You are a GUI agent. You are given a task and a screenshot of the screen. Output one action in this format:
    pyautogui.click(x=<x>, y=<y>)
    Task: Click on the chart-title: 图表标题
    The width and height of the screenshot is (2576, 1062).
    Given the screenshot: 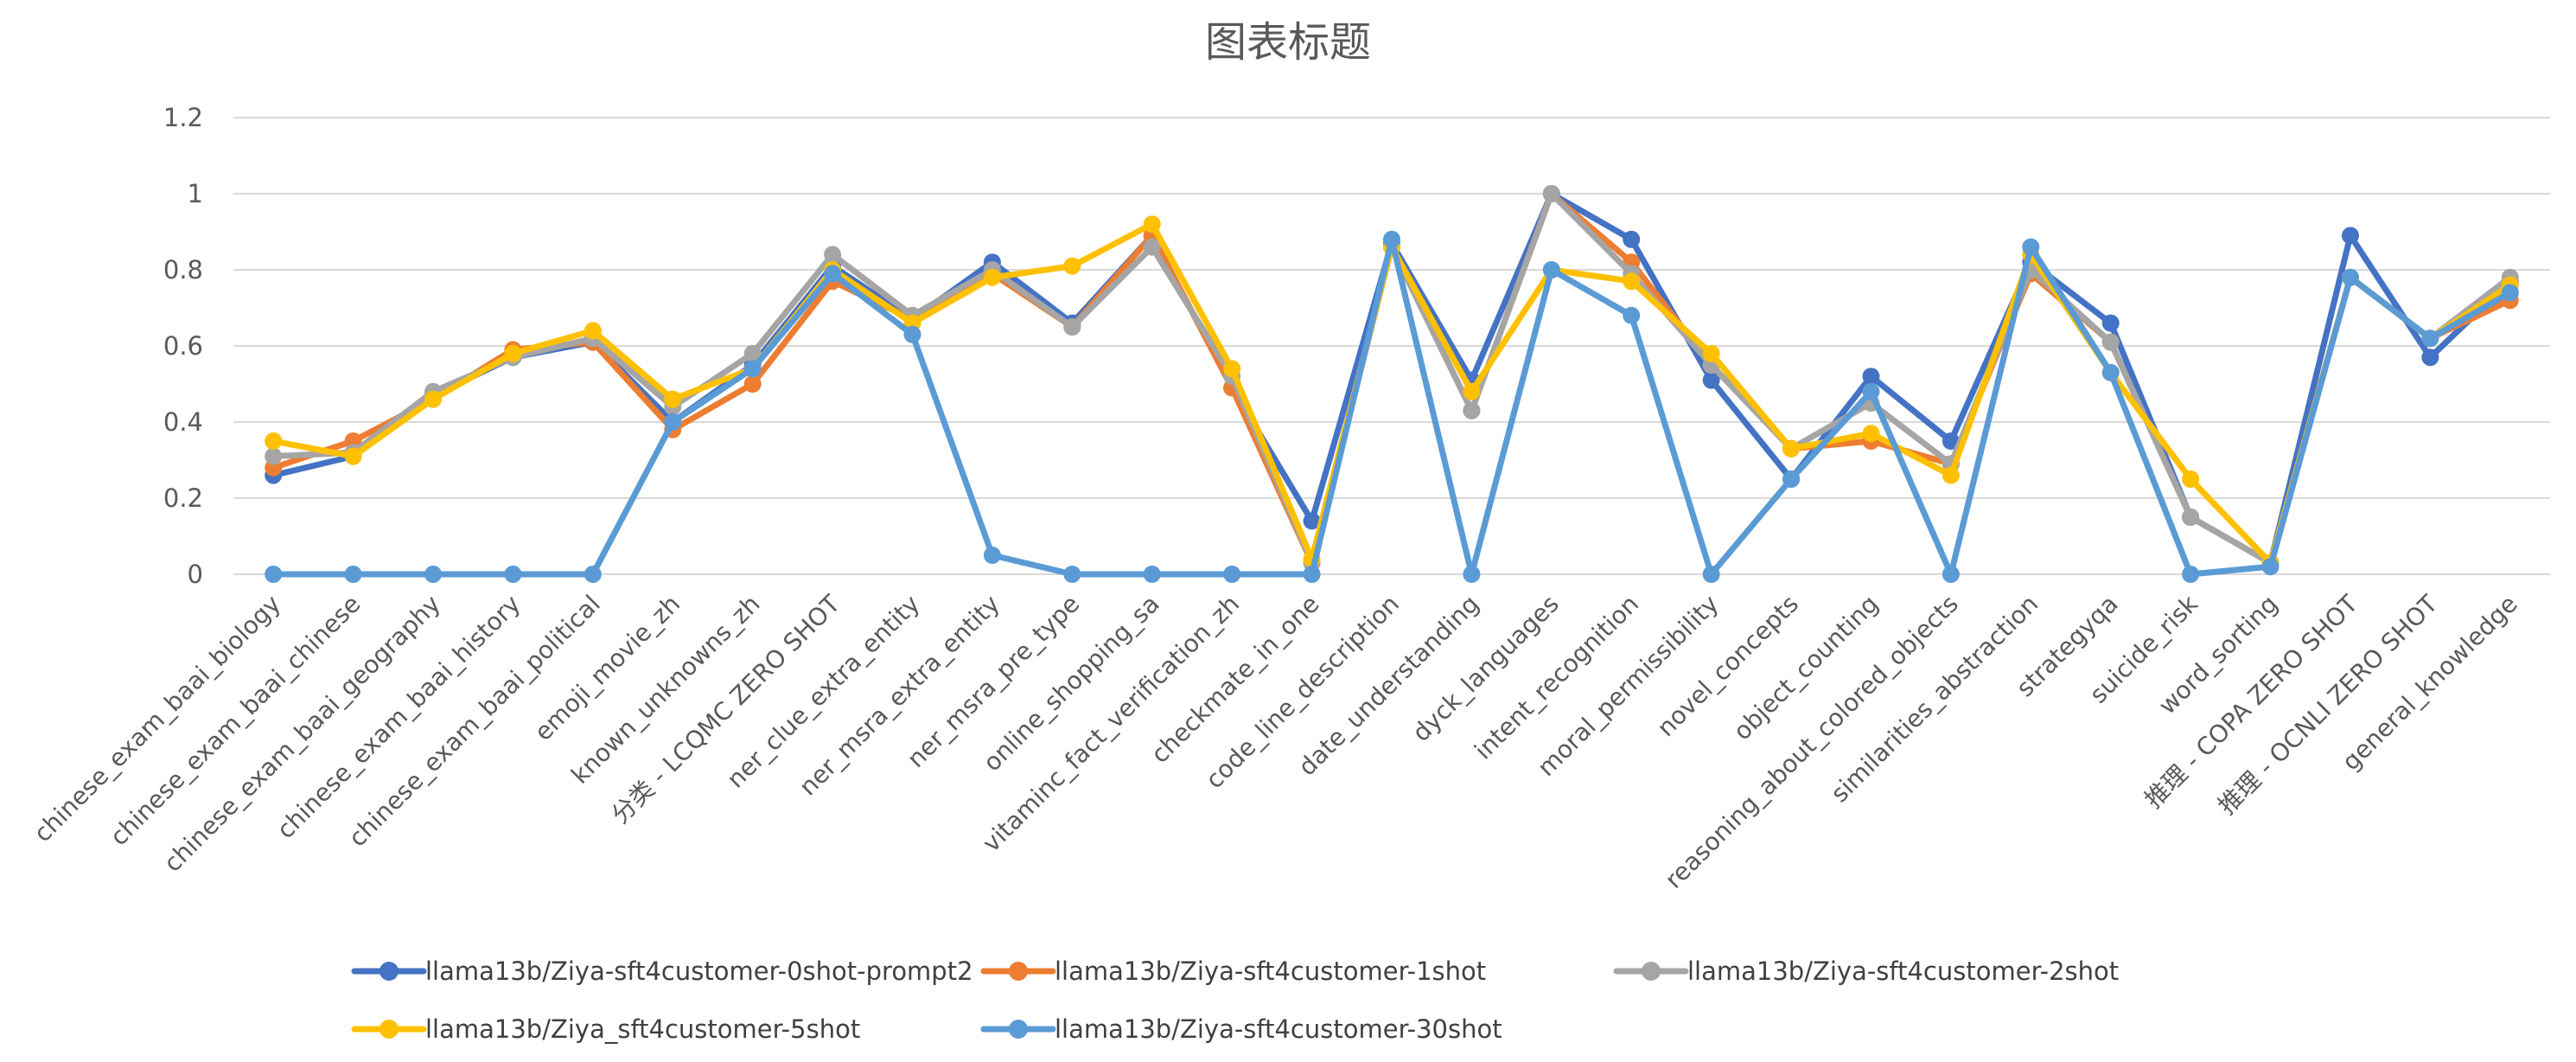 What is the action you would take?
    pyautogui.click(x=1288, y=43)
    